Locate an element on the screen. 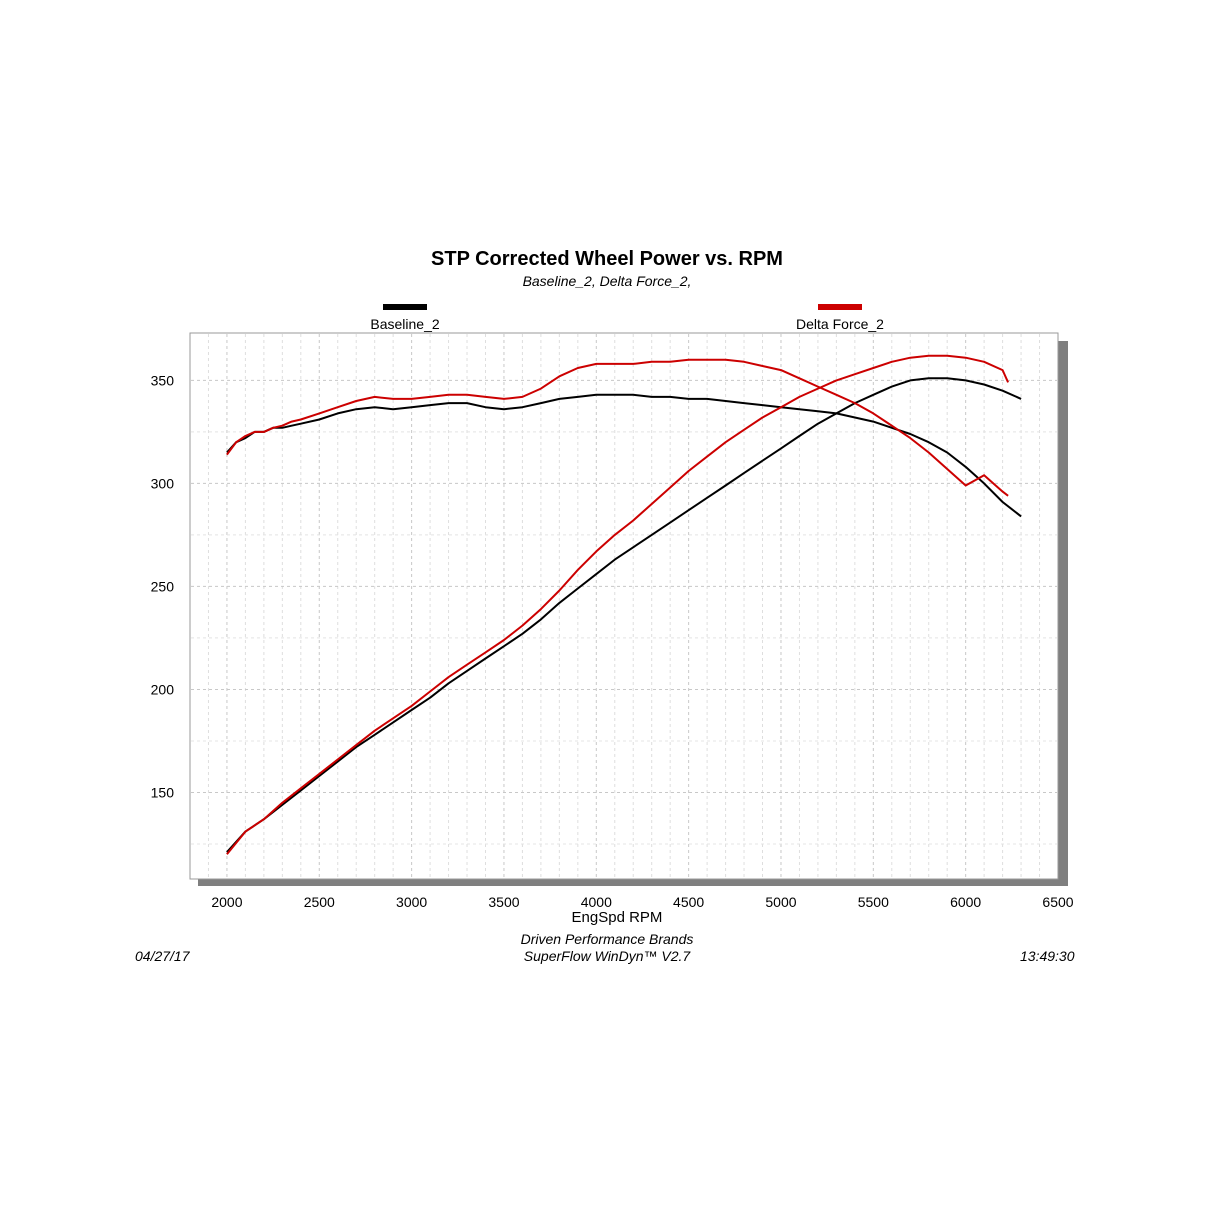 The width and height of the screenshot is (1214, 1214). chart-subtitle: Baseline_2, Delta Force_2, is located at coordinates (607, 281).